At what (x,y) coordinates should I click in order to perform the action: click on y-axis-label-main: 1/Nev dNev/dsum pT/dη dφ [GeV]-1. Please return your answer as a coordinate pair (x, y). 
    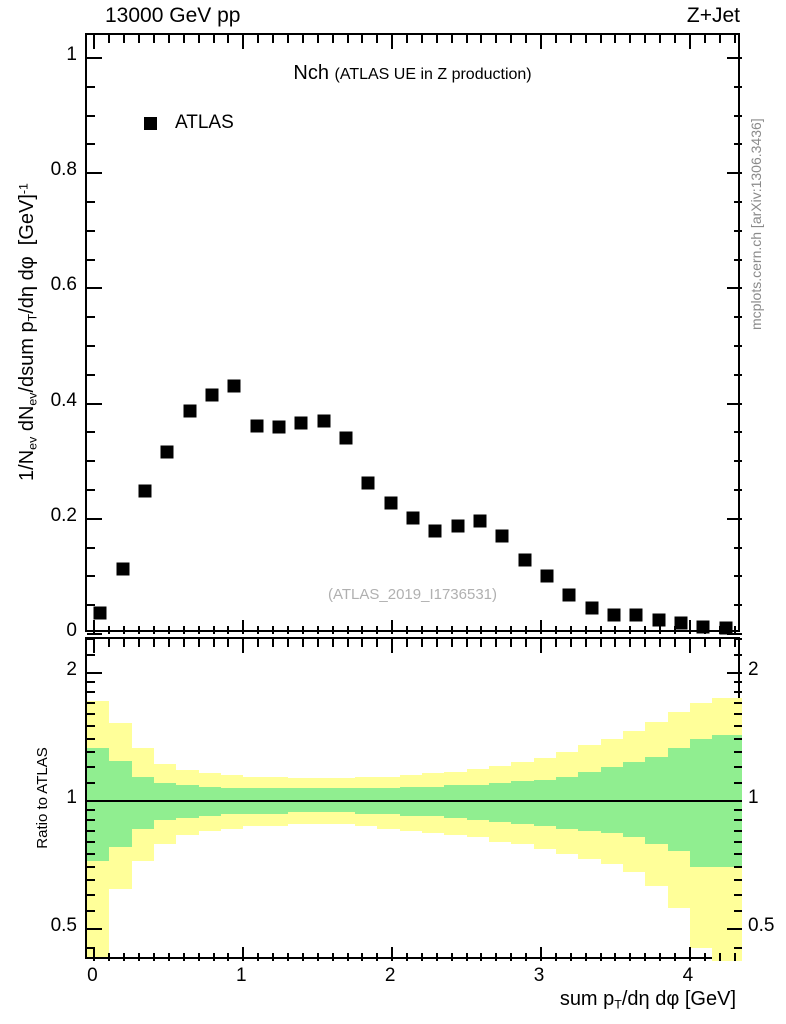
    Looking at the image, I should click on (28, 332).